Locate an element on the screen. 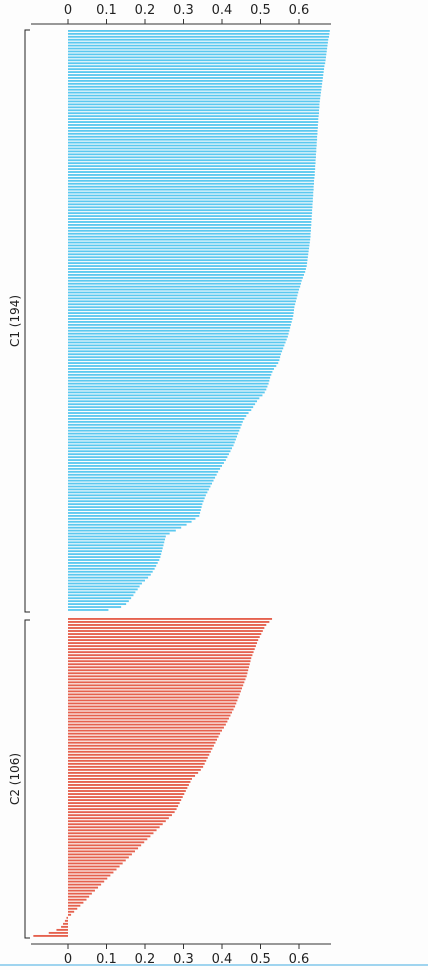 Image resolution: width=428 pixels, height=970 pixels. top-x-tick-label: 0.3 is located at coordinates (183, 10).